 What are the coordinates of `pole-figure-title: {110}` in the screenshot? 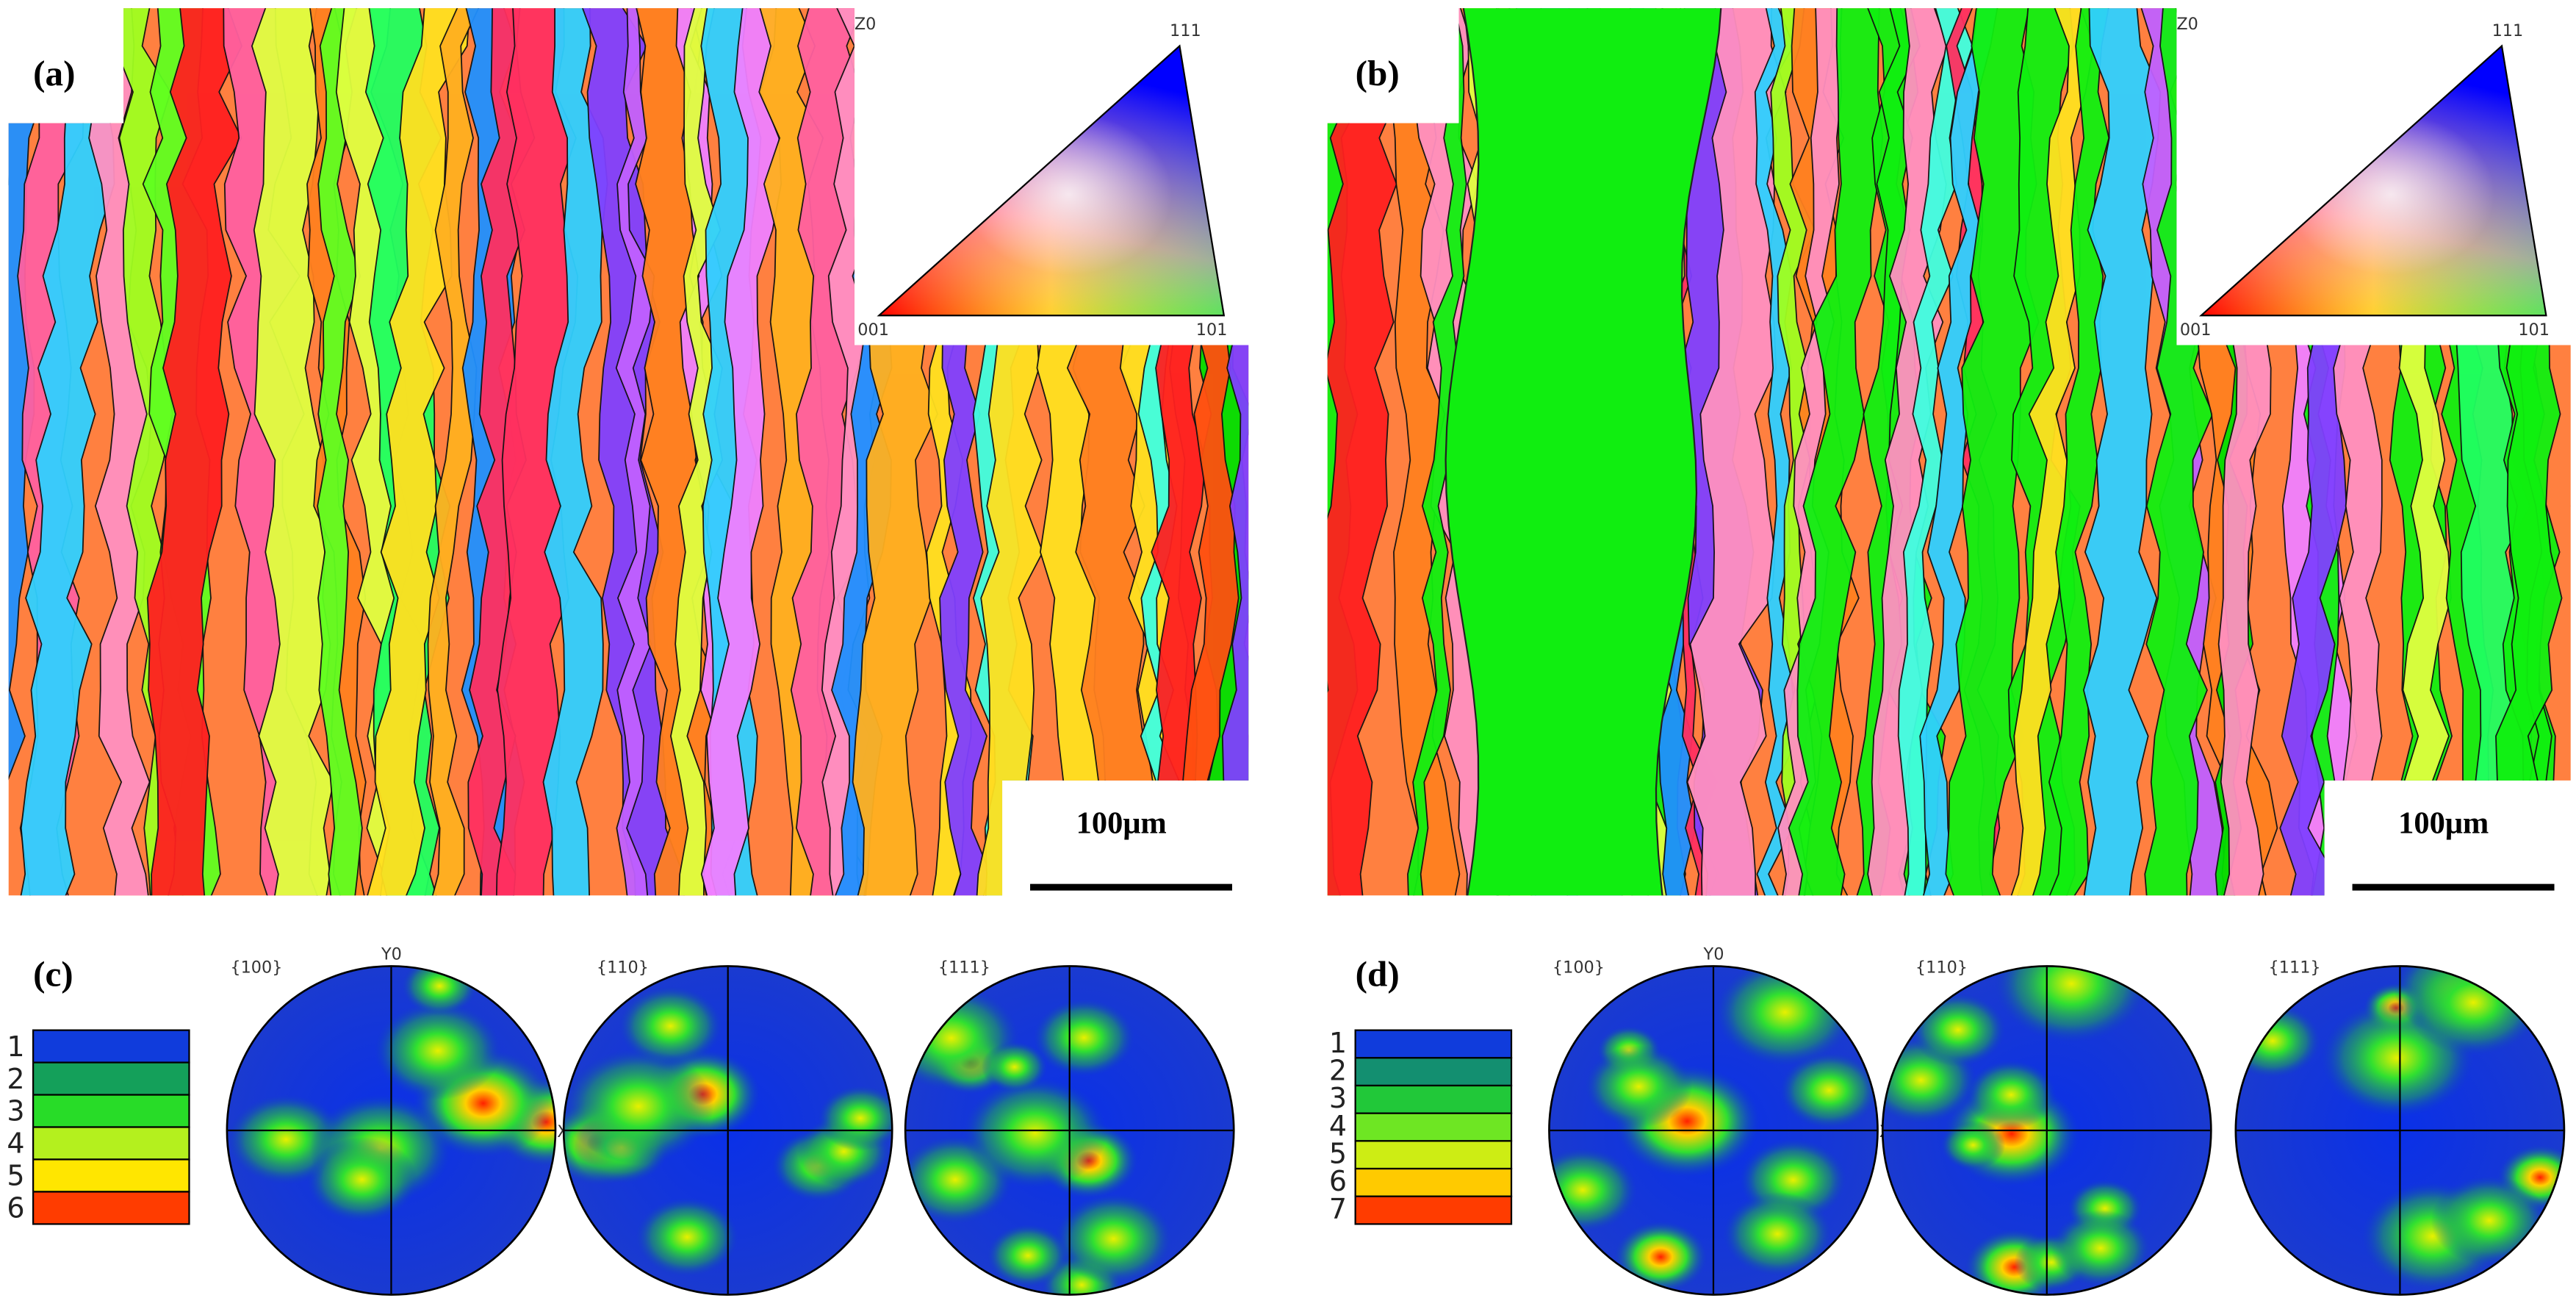 It's located at (1941, 967).